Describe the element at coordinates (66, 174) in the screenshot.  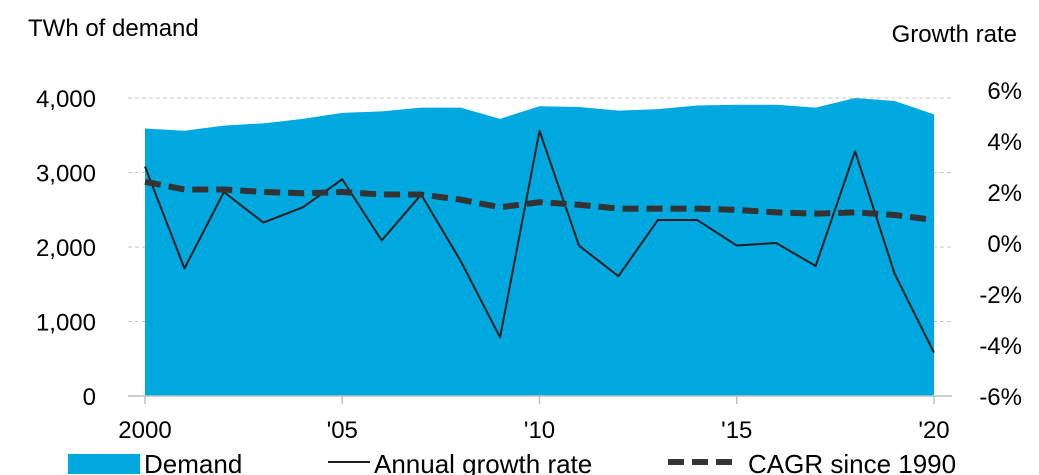
I see `left-tick-label-3: 3,000` at that location.